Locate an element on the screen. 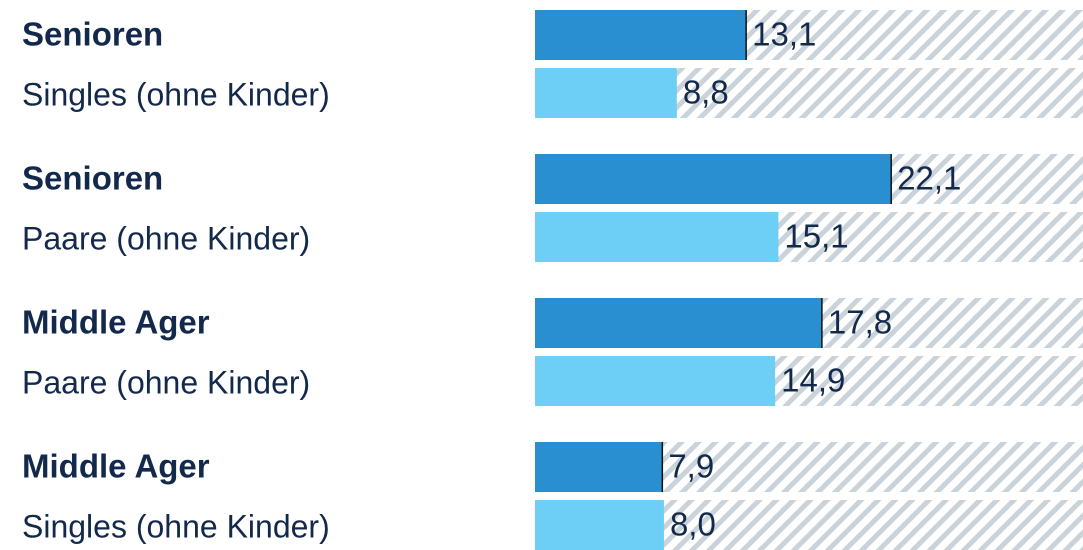 This screenshot has width=1083, height=550. value-label: 14,9 is located at coordinates (813, 380).